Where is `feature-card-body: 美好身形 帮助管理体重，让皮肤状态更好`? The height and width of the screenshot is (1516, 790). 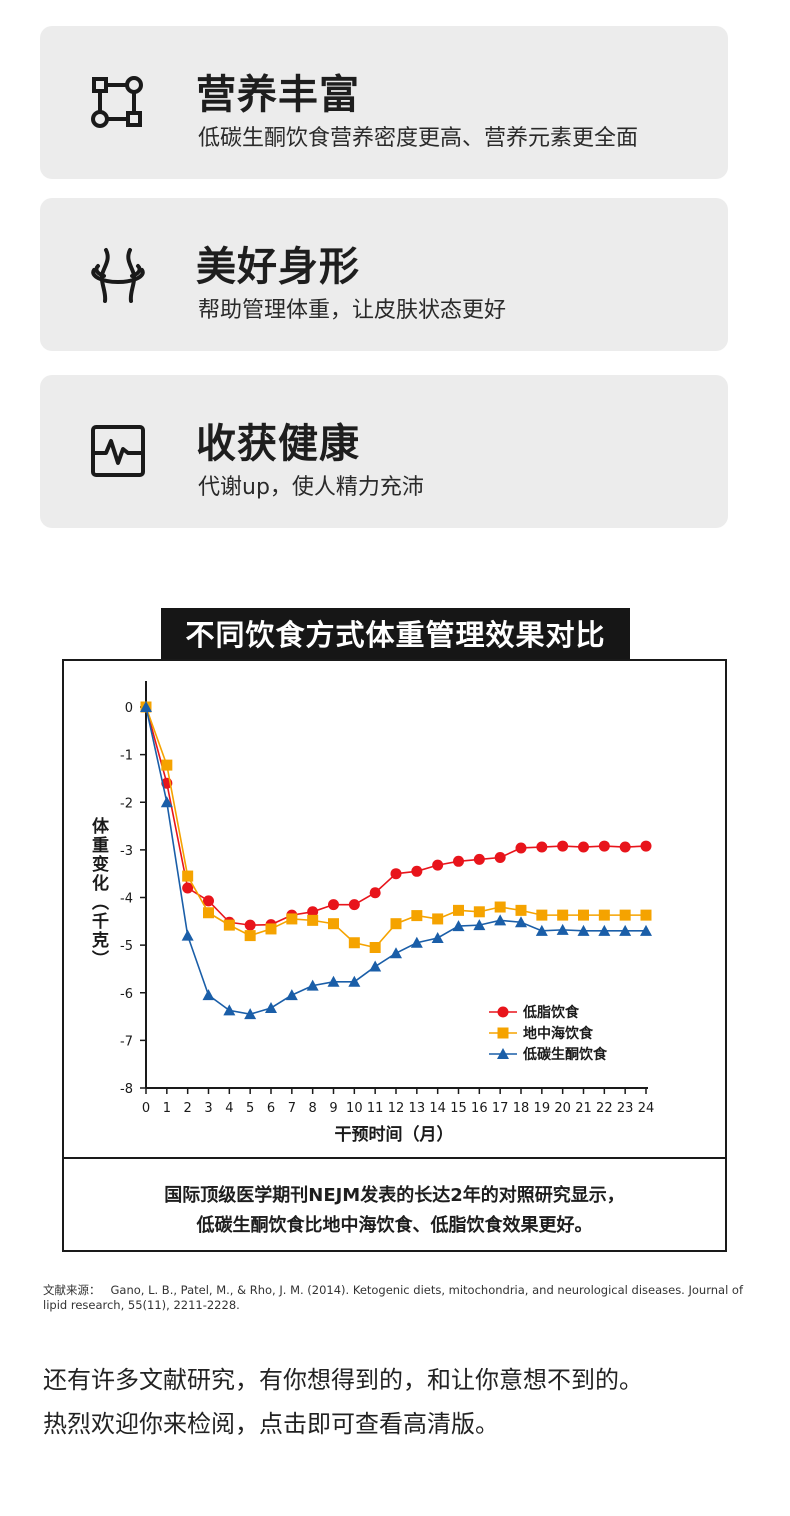
feature-card-body: 美好身形 帮助管理体重，让皮肤状态更好 is located at coordinates (384, 274).